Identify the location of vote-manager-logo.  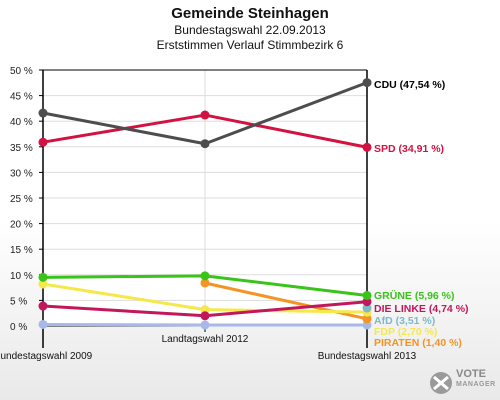
(441, 383).